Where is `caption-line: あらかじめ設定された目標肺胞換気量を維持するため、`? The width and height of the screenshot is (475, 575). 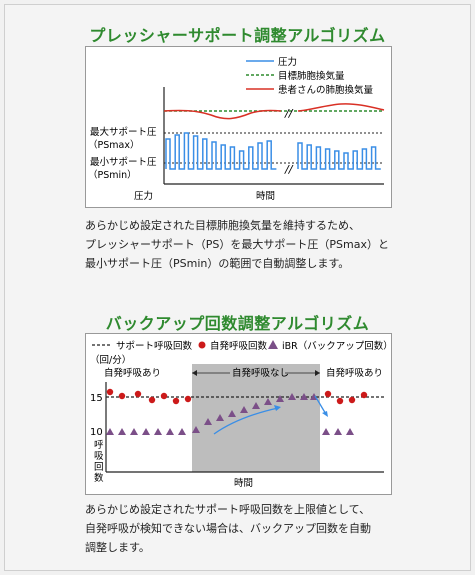 caption-line: あらかじめ設定された目標肺胞換気量を維持するため、 is located at coordinates (222, 225).